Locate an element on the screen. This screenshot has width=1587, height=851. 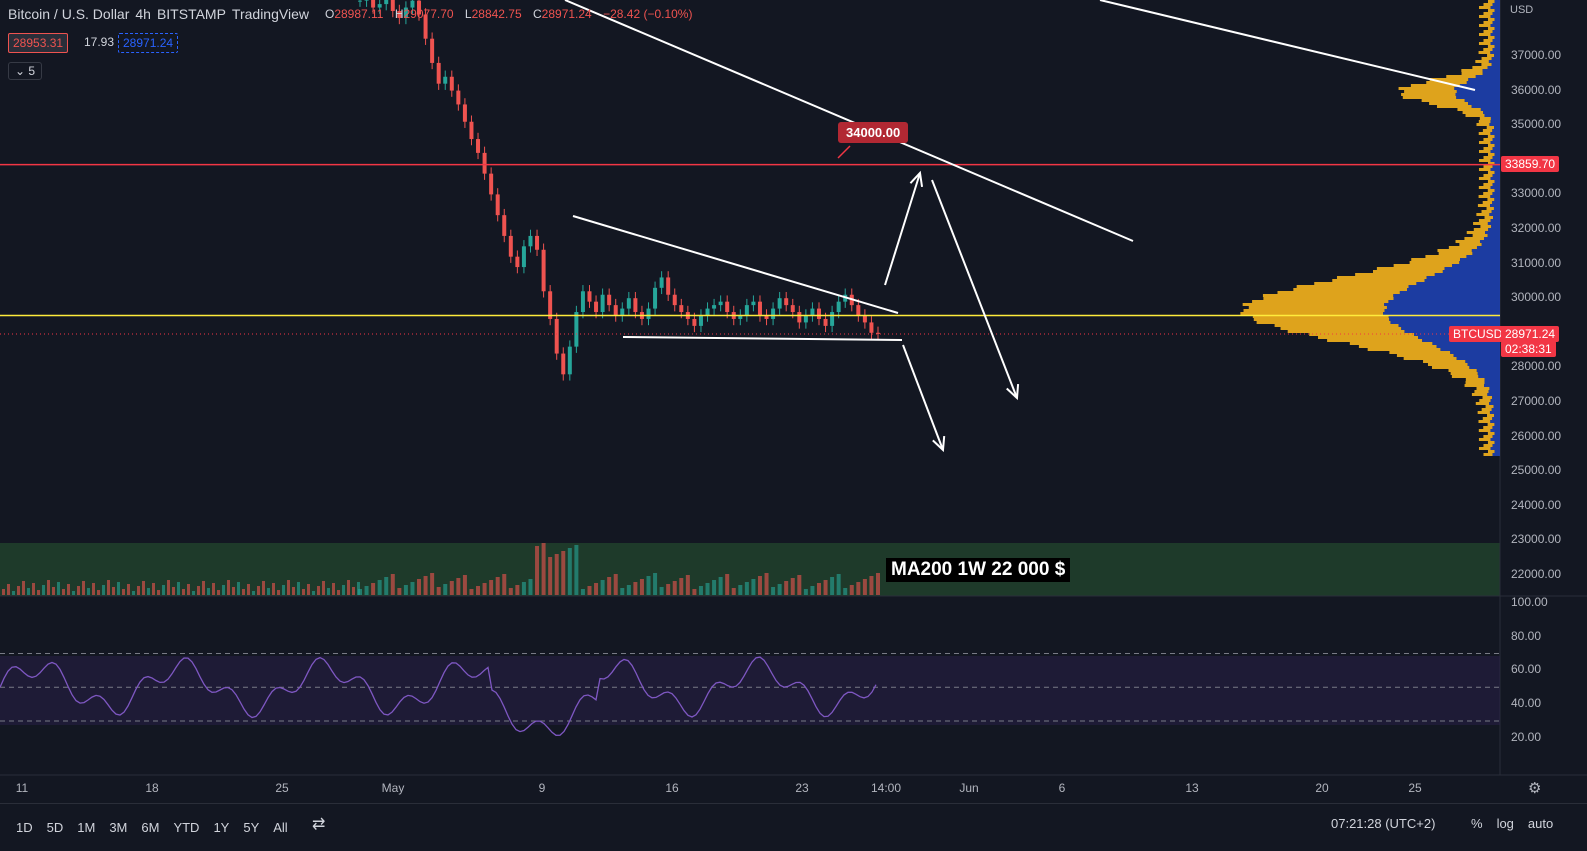
currency-label: USD is located at coordinates (1522, 10).